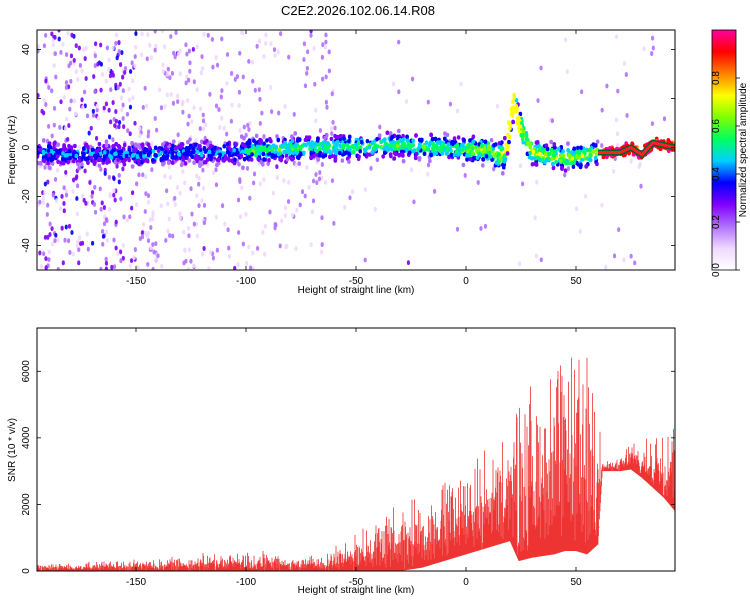 The image size is (750, 600). I want to click on snr-x-tick-label: 0, so click(466, 582).